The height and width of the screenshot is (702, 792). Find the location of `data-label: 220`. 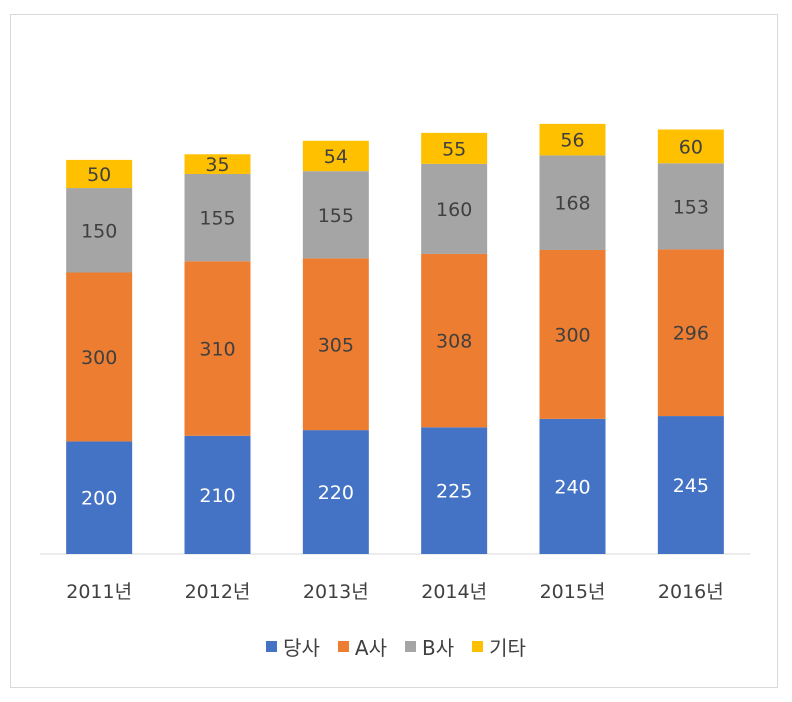

data-label: 220 is located at coordinates (336, 493).